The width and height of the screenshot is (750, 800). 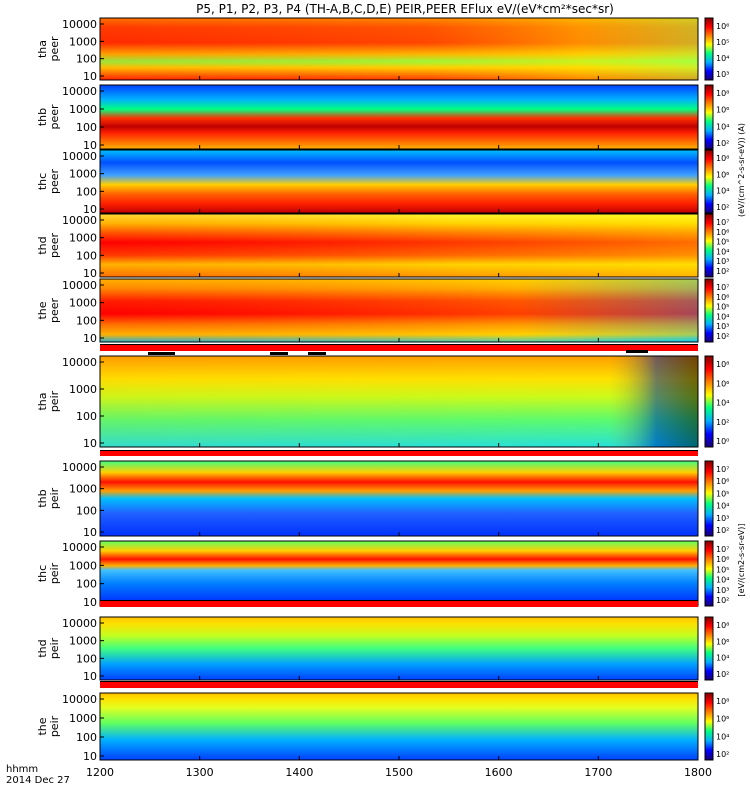 What do you see at coordinates (299, 772) in the screenshot?
I see `x-tick-label: 1400` at bounding box center [299, 772].